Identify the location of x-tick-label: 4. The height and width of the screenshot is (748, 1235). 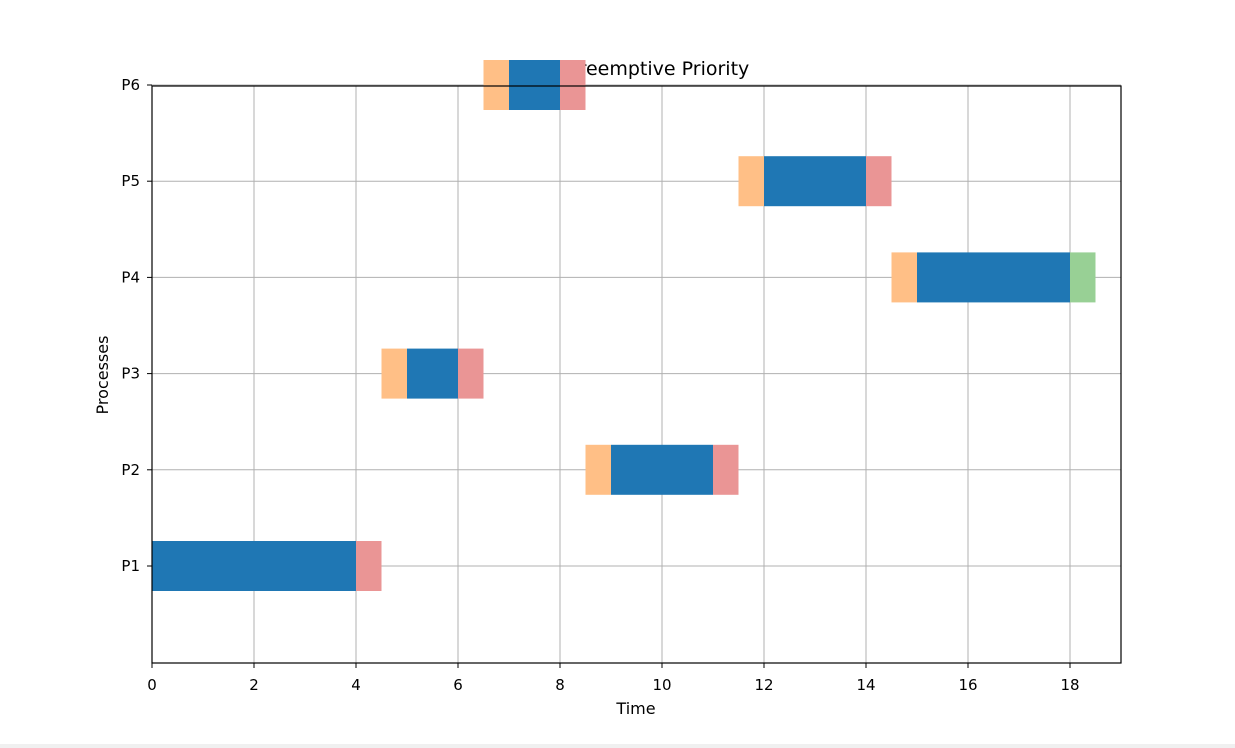
(356, 685).